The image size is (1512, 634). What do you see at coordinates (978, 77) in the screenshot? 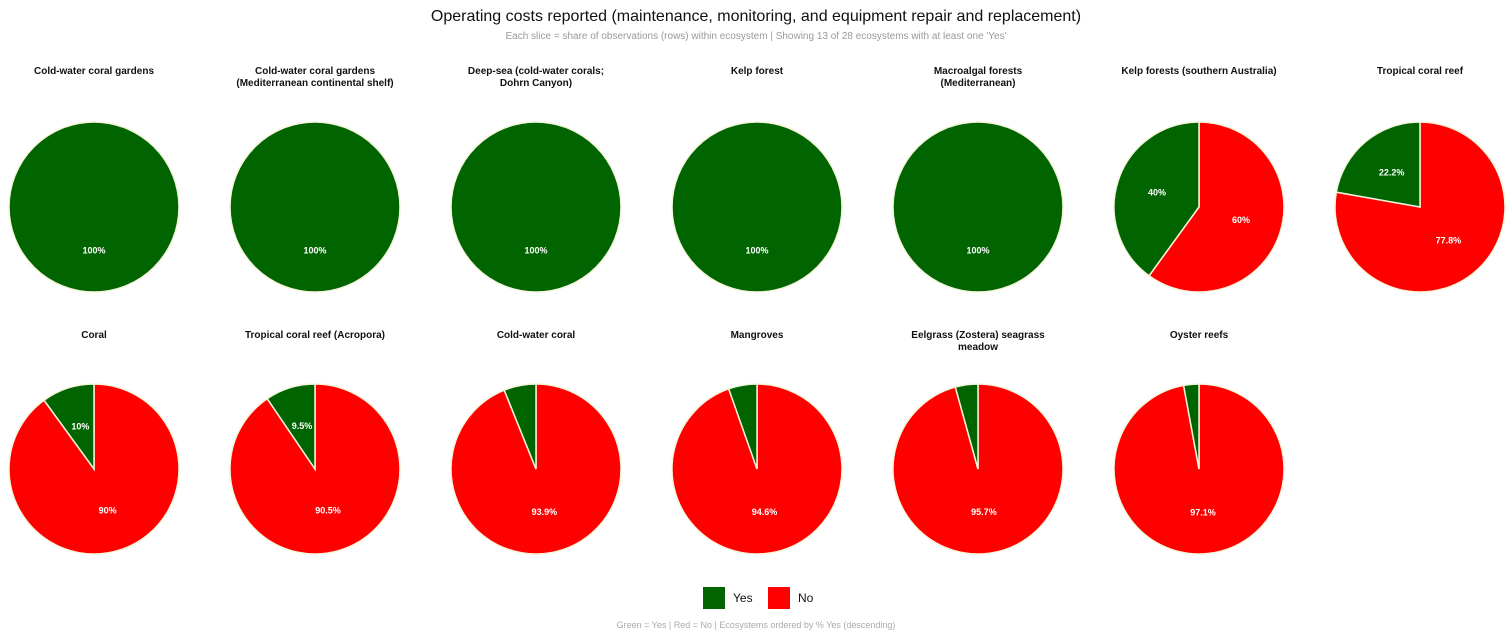
I see `pie-title: Macroalgal forests (Mediterranean)` at bounding box center [978, 77].